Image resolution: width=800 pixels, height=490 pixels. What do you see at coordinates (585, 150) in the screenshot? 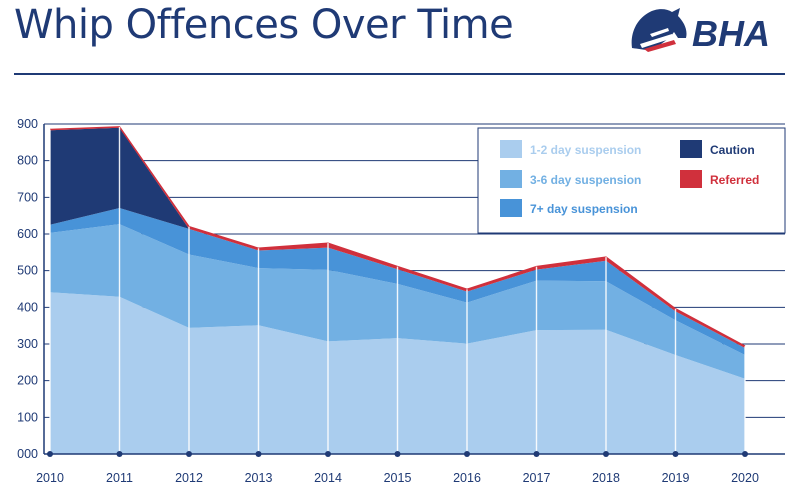
I see `legend-label-1-2-day-suspension: 1-2 day suspension` at bounding box center [585, 150].